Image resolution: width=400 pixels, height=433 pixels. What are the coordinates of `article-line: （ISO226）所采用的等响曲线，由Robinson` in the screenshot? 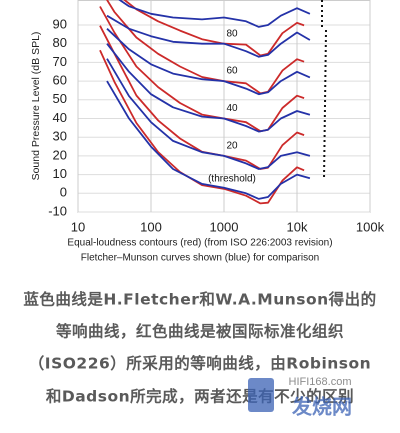 It's located at (200, 363).